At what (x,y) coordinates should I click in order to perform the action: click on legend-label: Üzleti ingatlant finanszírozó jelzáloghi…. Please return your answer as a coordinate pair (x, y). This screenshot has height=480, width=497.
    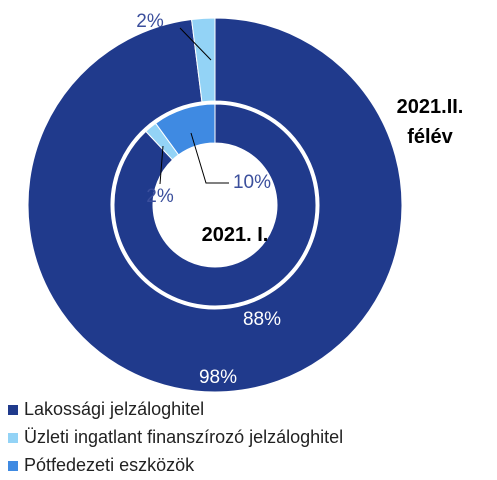
    Looking at the image, I should click on (183, 437).